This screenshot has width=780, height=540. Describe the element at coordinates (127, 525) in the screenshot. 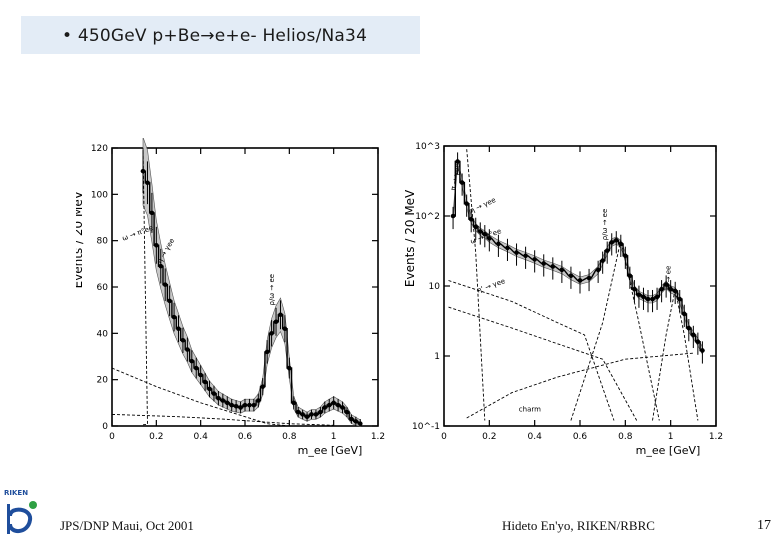

I see `footer-conference: JPS/DNP Maui, Oct 2001` at that location.